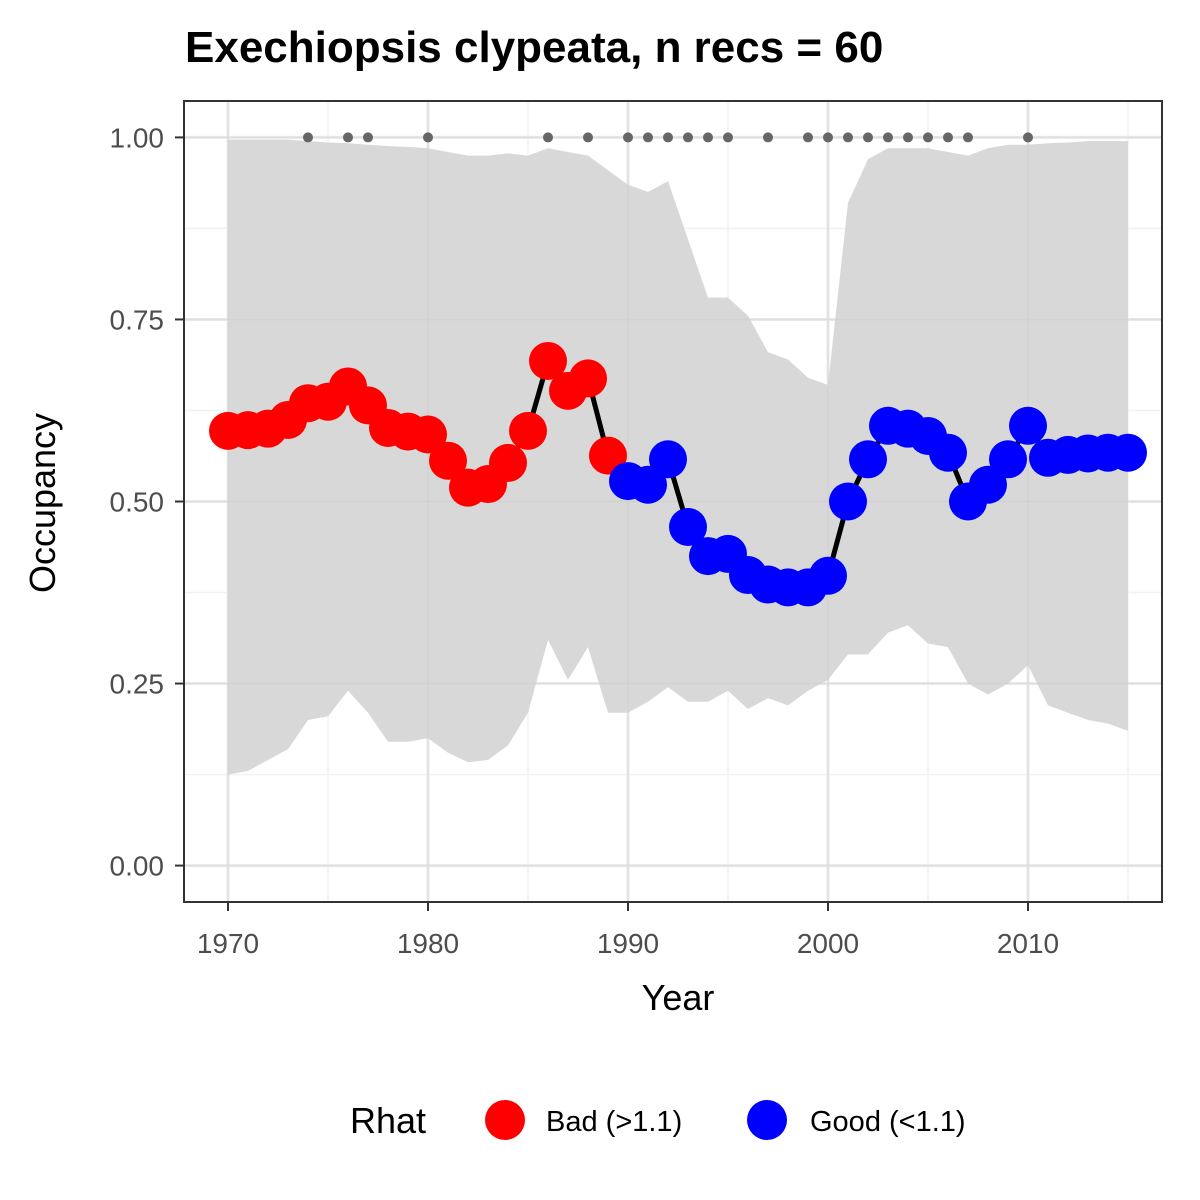 This screenshot has width=1200, height=1200. What do you see at coordinates (848, 501) in the screenshot?
I see `data-point-2001` at bounding box center [848, 501].